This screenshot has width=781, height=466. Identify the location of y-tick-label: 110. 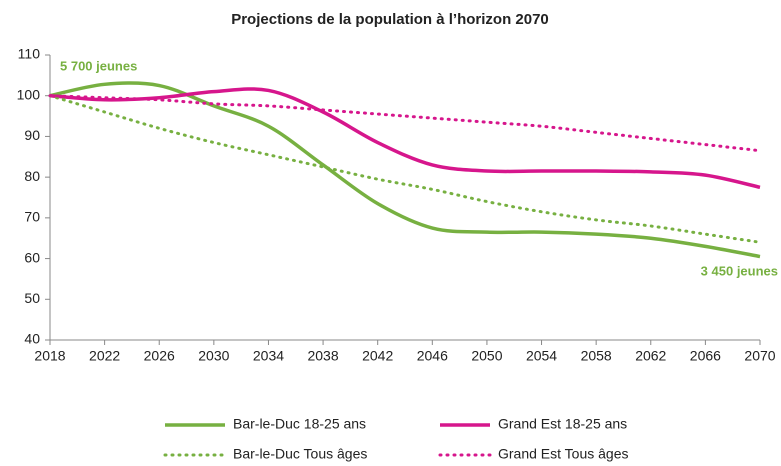
(29, 54).